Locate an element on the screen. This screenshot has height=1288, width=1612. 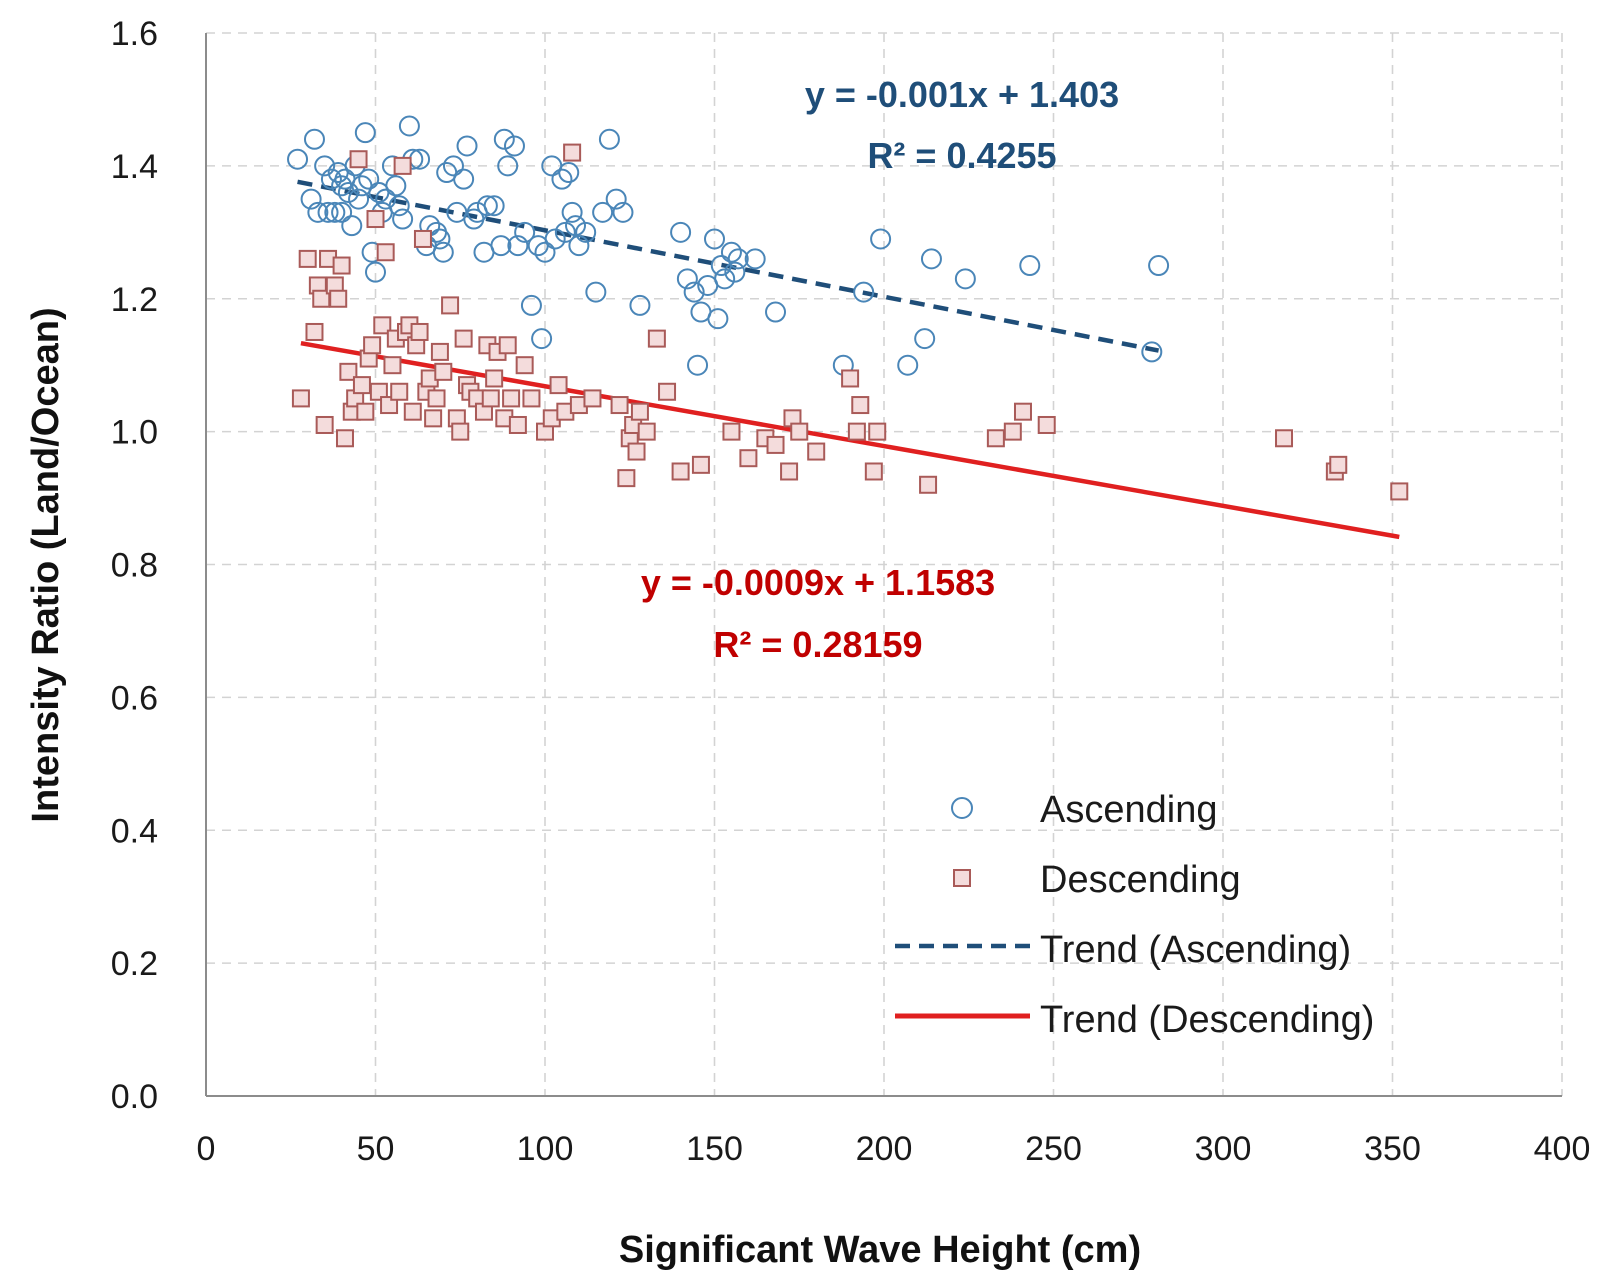
y-axis-title: Intensity Ratio (Land/Ocean) is located at coordinates (46, 564).